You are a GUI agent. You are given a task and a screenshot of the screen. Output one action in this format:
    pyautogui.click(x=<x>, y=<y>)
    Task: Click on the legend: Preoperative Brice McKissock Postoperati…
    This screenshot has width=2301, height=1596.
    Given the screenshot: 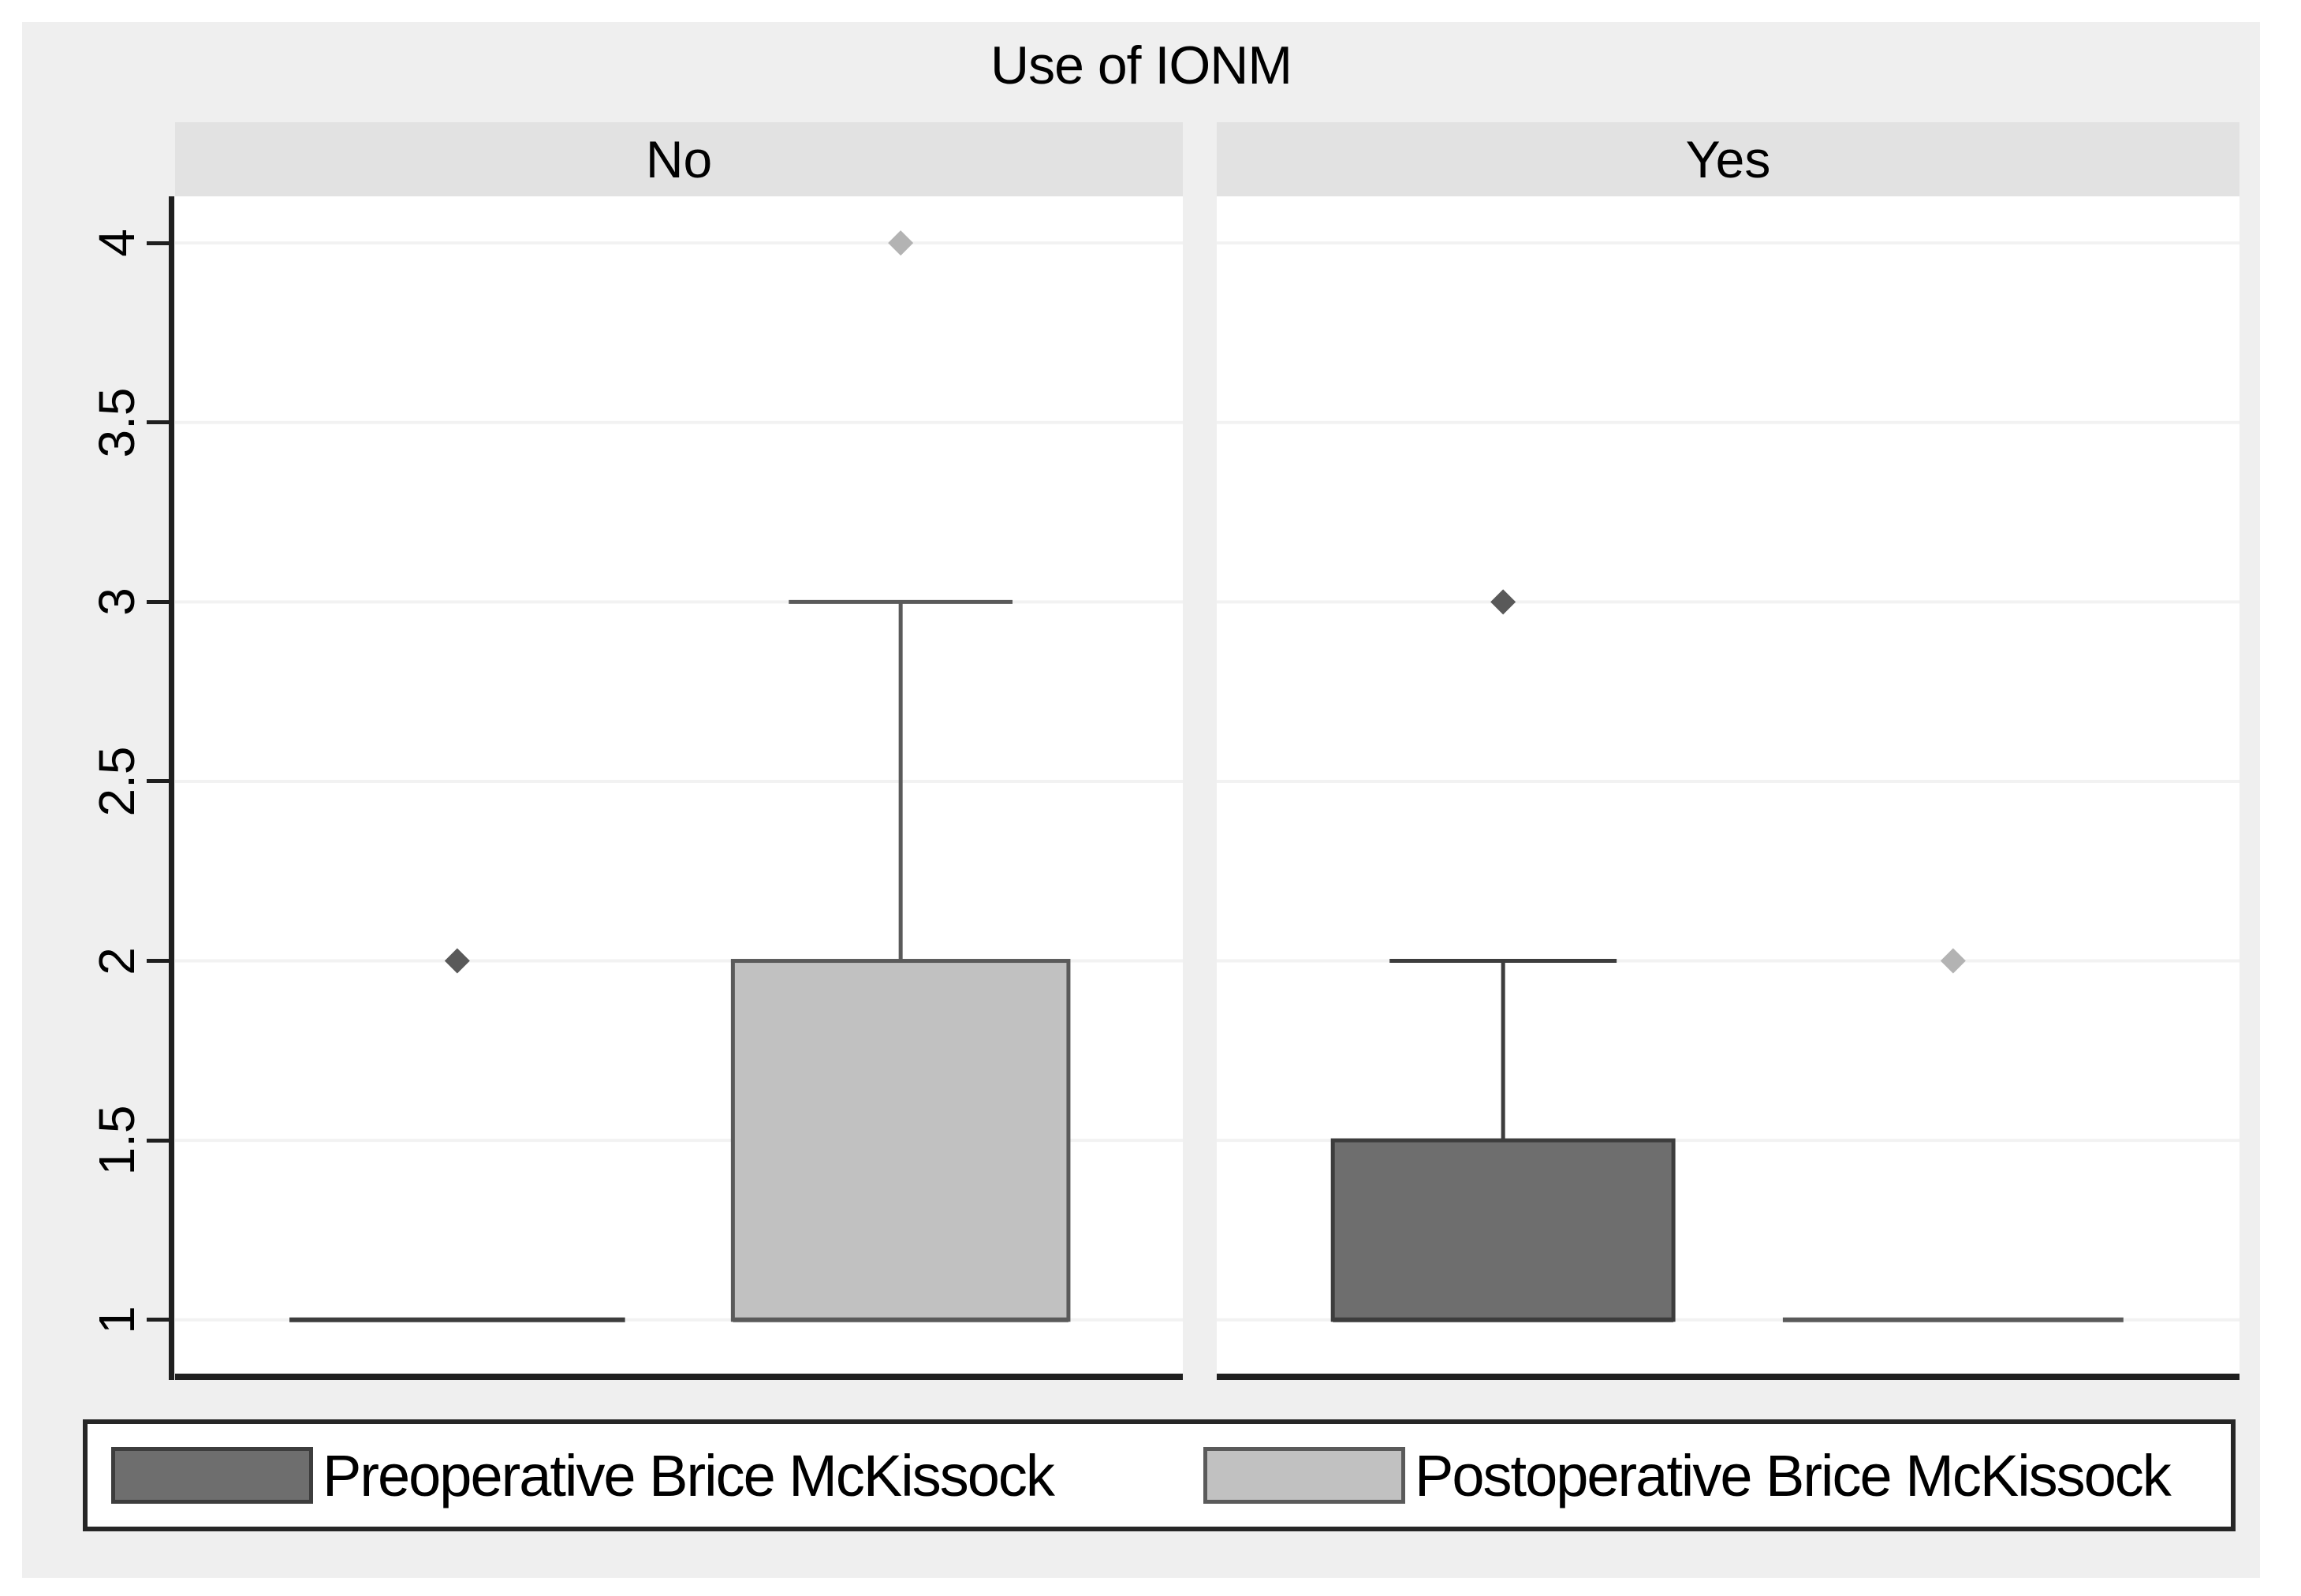 What is the action you would take?
    pyautogui.click(x=1159, y=1475)
    